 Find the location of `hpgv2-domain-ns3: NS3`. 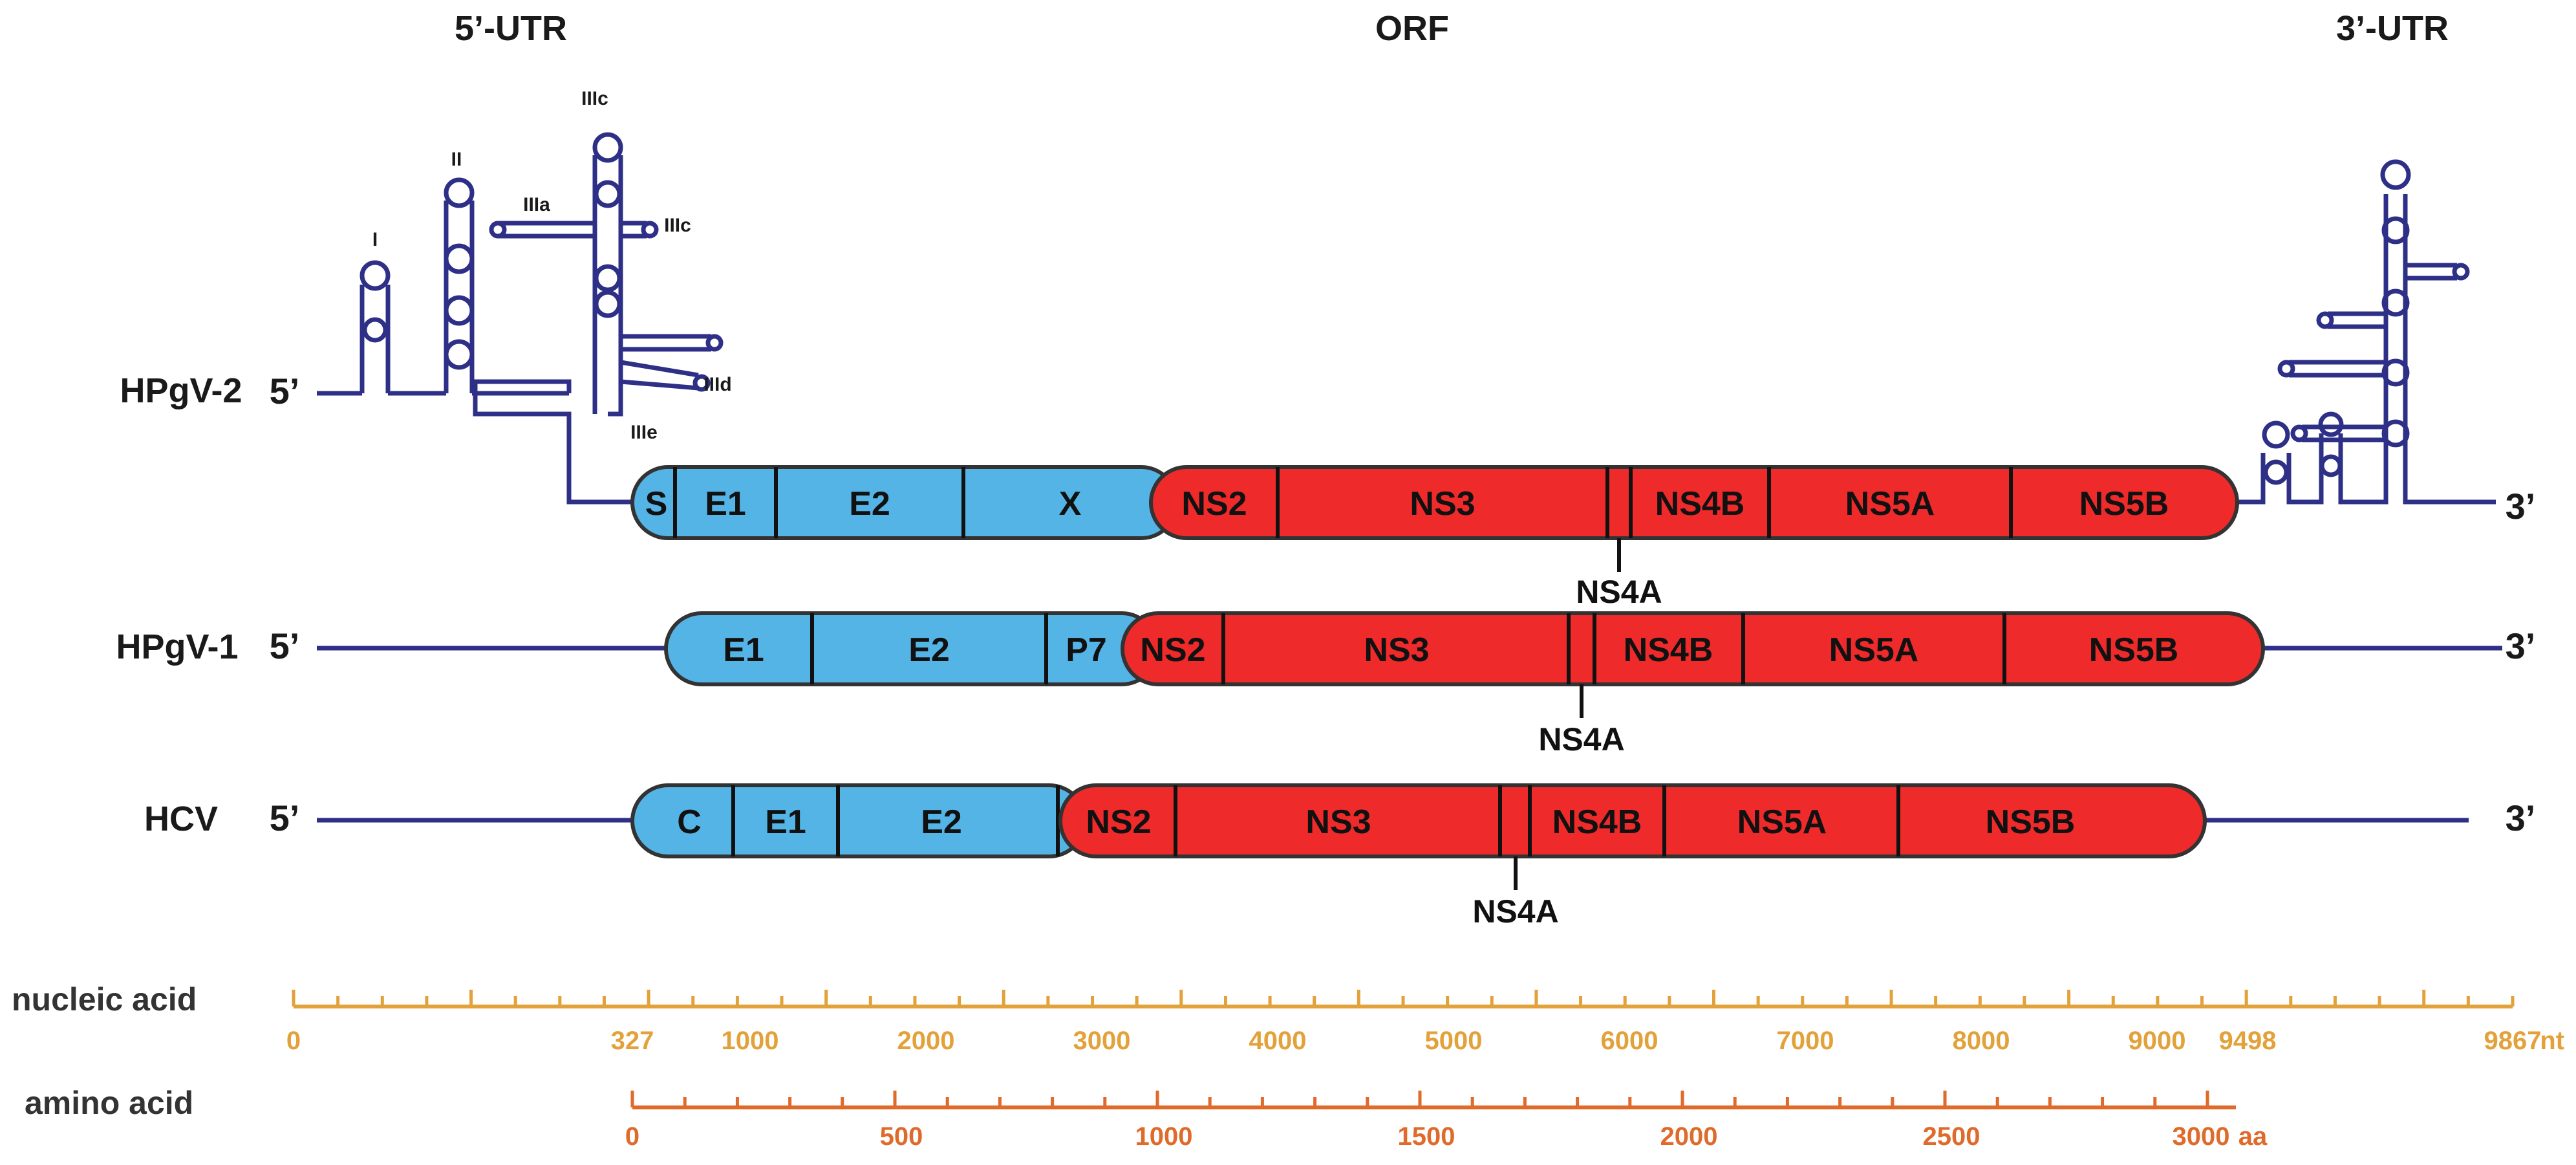

hpgv2-domain-ns3: NS3 is located at coordinates (1442, 504).